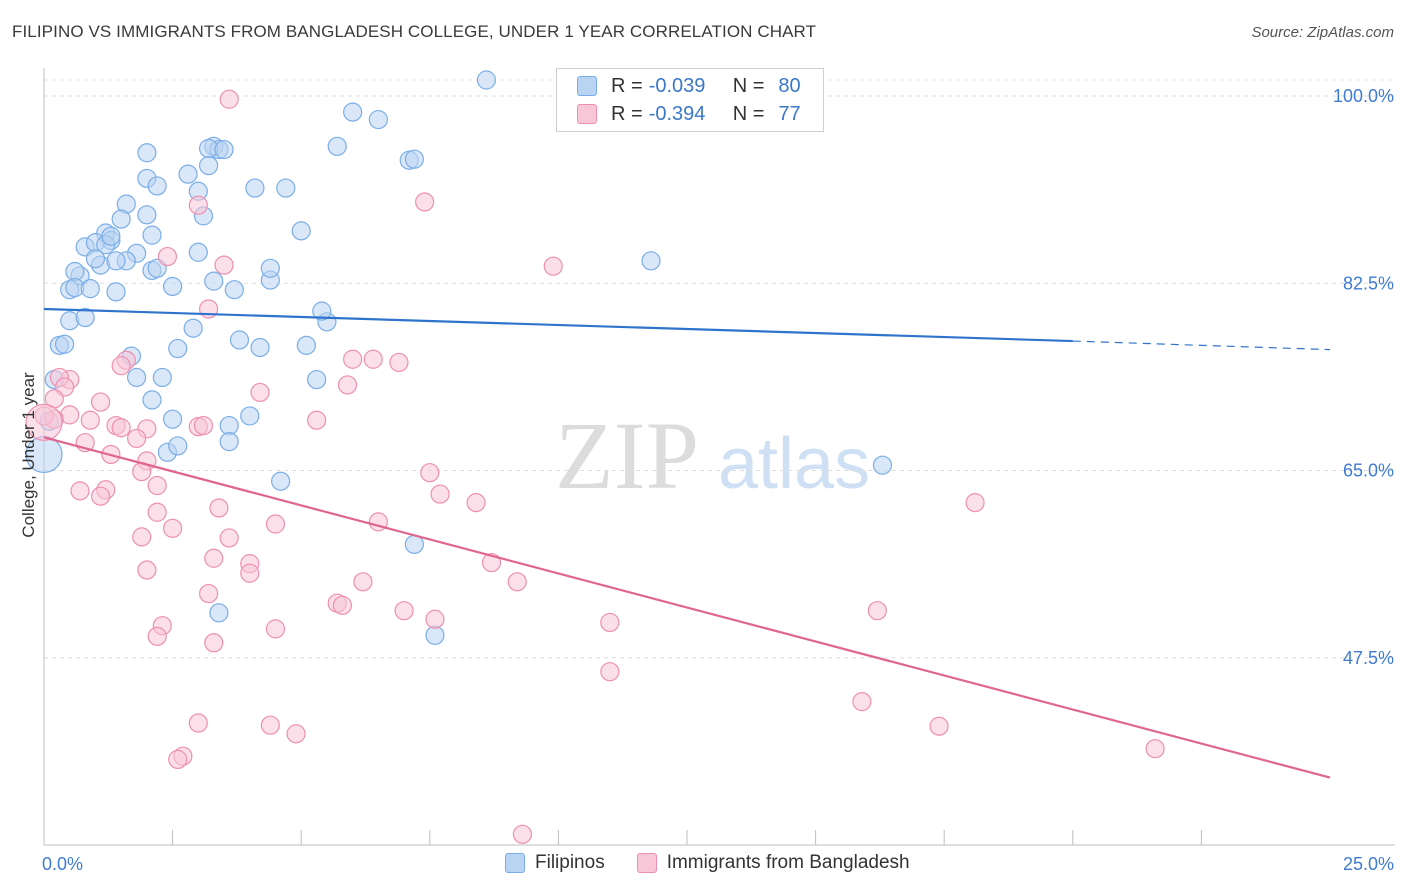 This screenshot has width=1406, height=892. I want to click on legend-row-bangladesh: R = -0.394 N = 77, so click(689, 114).